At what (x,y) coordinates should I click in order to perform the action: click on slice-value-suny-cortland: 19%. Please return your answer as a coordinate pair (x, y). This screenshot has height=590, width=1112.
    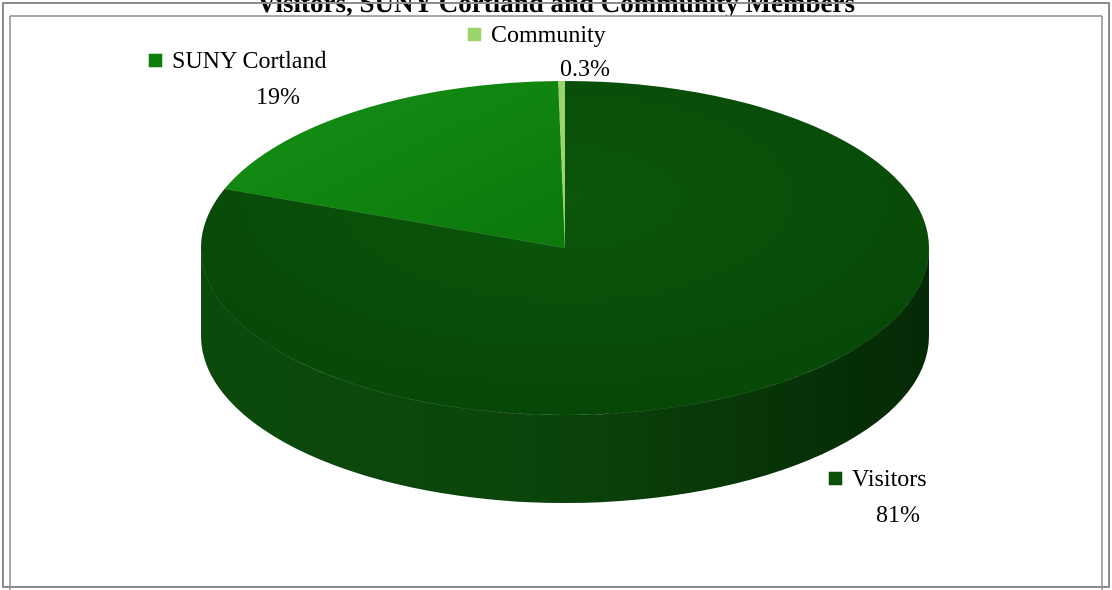
    Looking at the image, I should click on (278, 97).